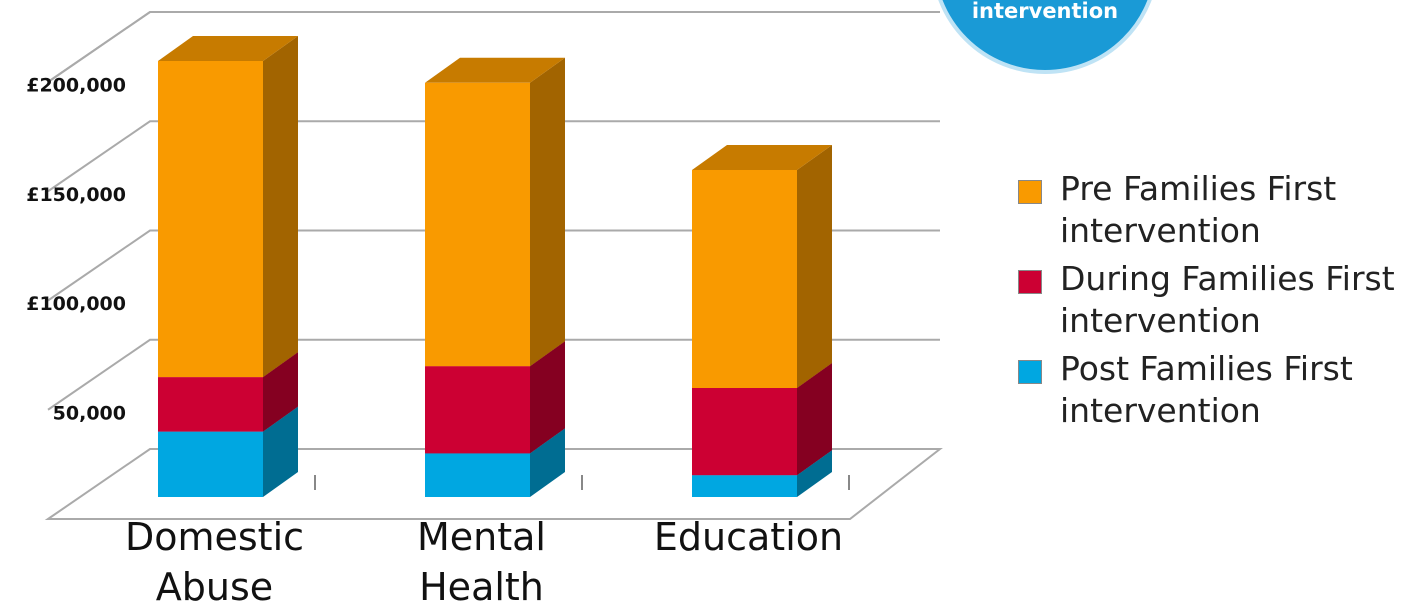  What do you see at coordinates (76, 195) in the screenshot?
I see `y-tick-label: £150,000` at bounding box center [76, 195].